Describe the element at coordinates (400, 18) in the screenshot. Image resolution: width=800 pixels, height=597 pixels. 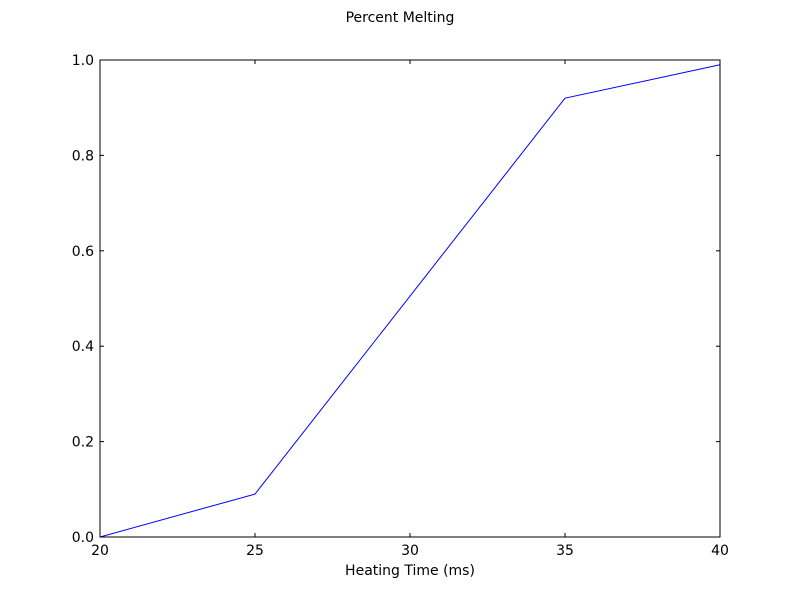
I see `chart-title: Percent Melting` at that location.